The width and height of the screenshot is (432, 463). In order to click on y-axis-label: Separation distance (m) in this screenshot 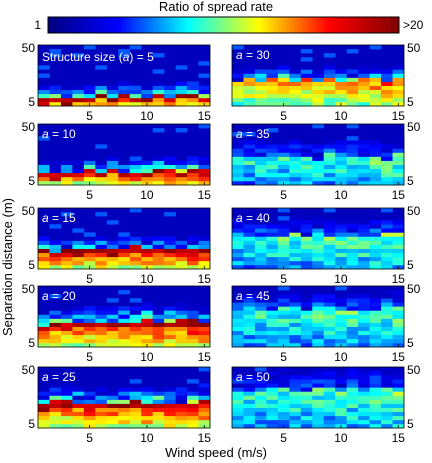, I will do `click(7, 267)`.